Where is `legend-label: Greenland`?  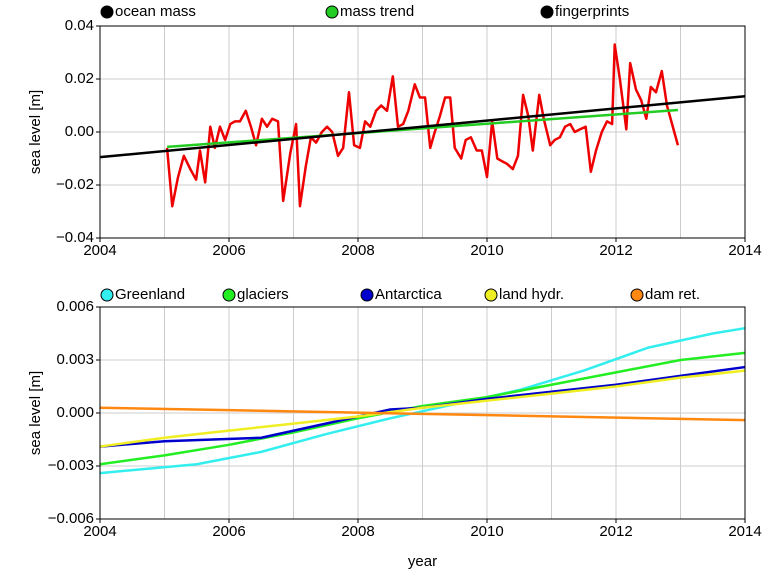
legend-label: Greenland is located at coordinates (150, 294).